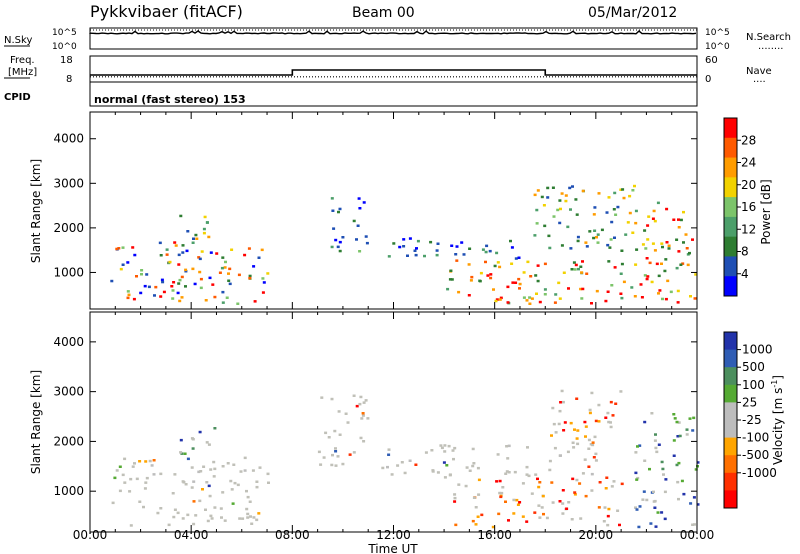  I want to click on velocity-colorbar-label-end: ], so click(778, 377).